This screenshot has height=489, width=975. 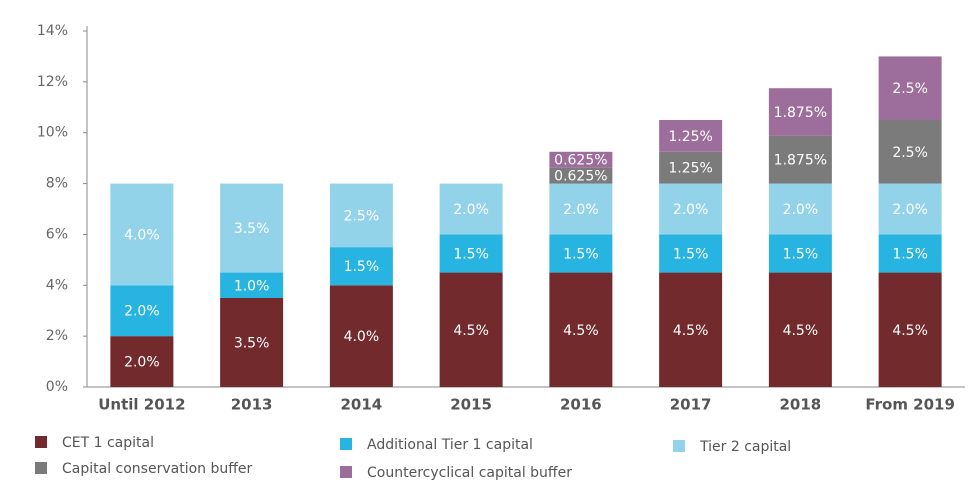 What do you see at coordinates (57, 285) in the screenshot?
I see `y-tick-label: 4%` at bounding box center [57, 285].